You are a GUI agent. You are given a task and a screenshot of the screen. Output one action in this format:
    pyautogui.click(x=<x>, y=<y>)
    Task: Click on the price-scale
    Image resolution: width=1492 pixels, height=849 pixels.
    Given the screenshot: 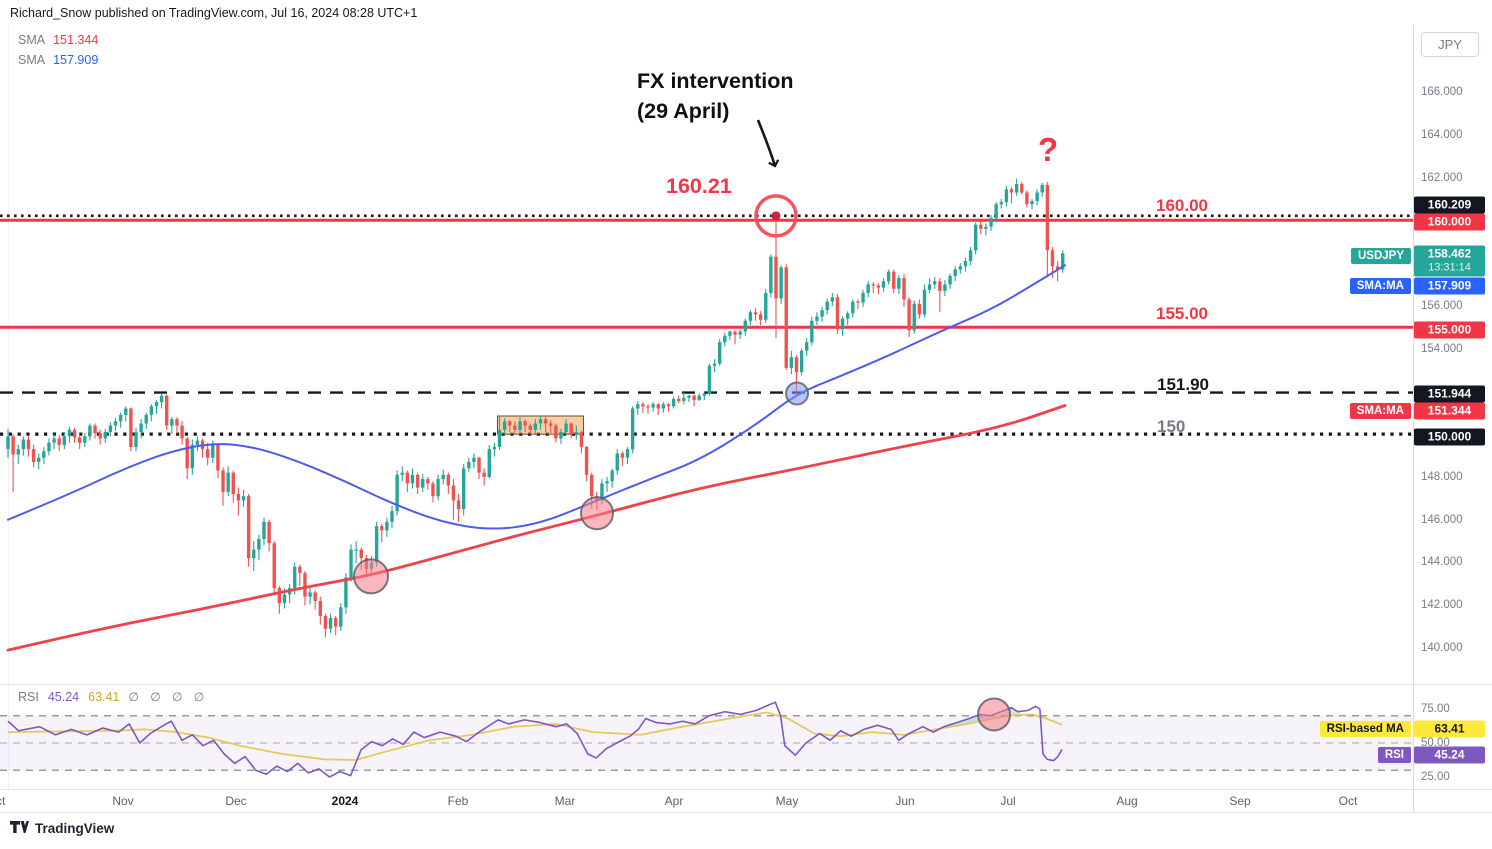 What is the action you would take?
    pyautogui.click(x=1453, y=407)
    